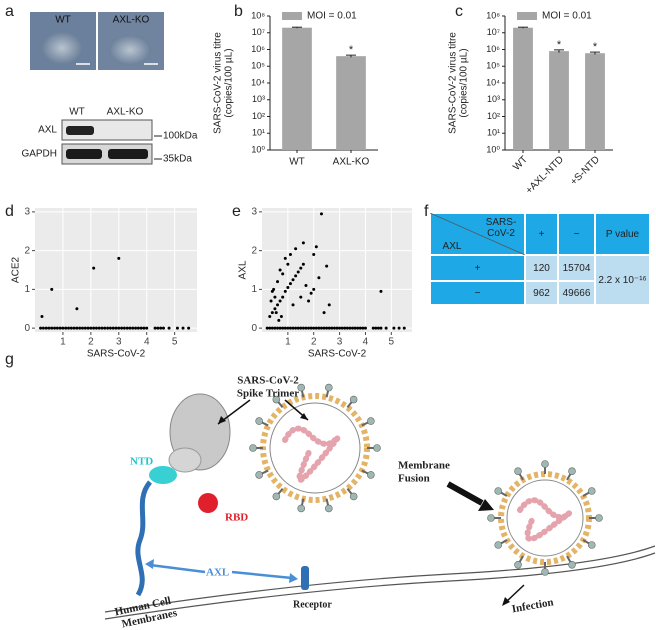 The image size is (656, 630). Describe the element at coordinates (254, 328) in the screenshot. I see `y-tick-label: 0` at that location.